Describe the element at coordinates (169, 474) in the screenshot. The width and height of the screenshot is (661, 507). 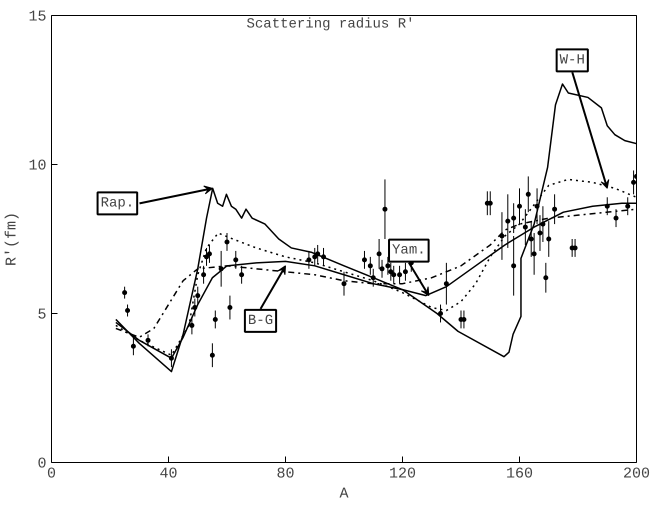
I see `x-tick-label: 40` at that location.